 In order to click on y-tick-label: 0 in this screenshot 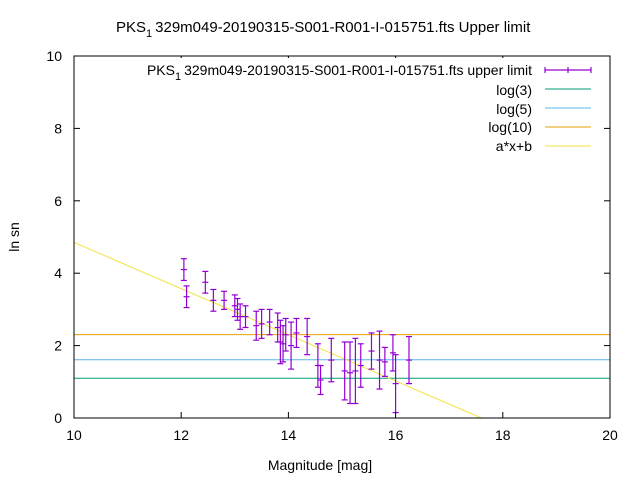, I will do `click(58, 418)`.